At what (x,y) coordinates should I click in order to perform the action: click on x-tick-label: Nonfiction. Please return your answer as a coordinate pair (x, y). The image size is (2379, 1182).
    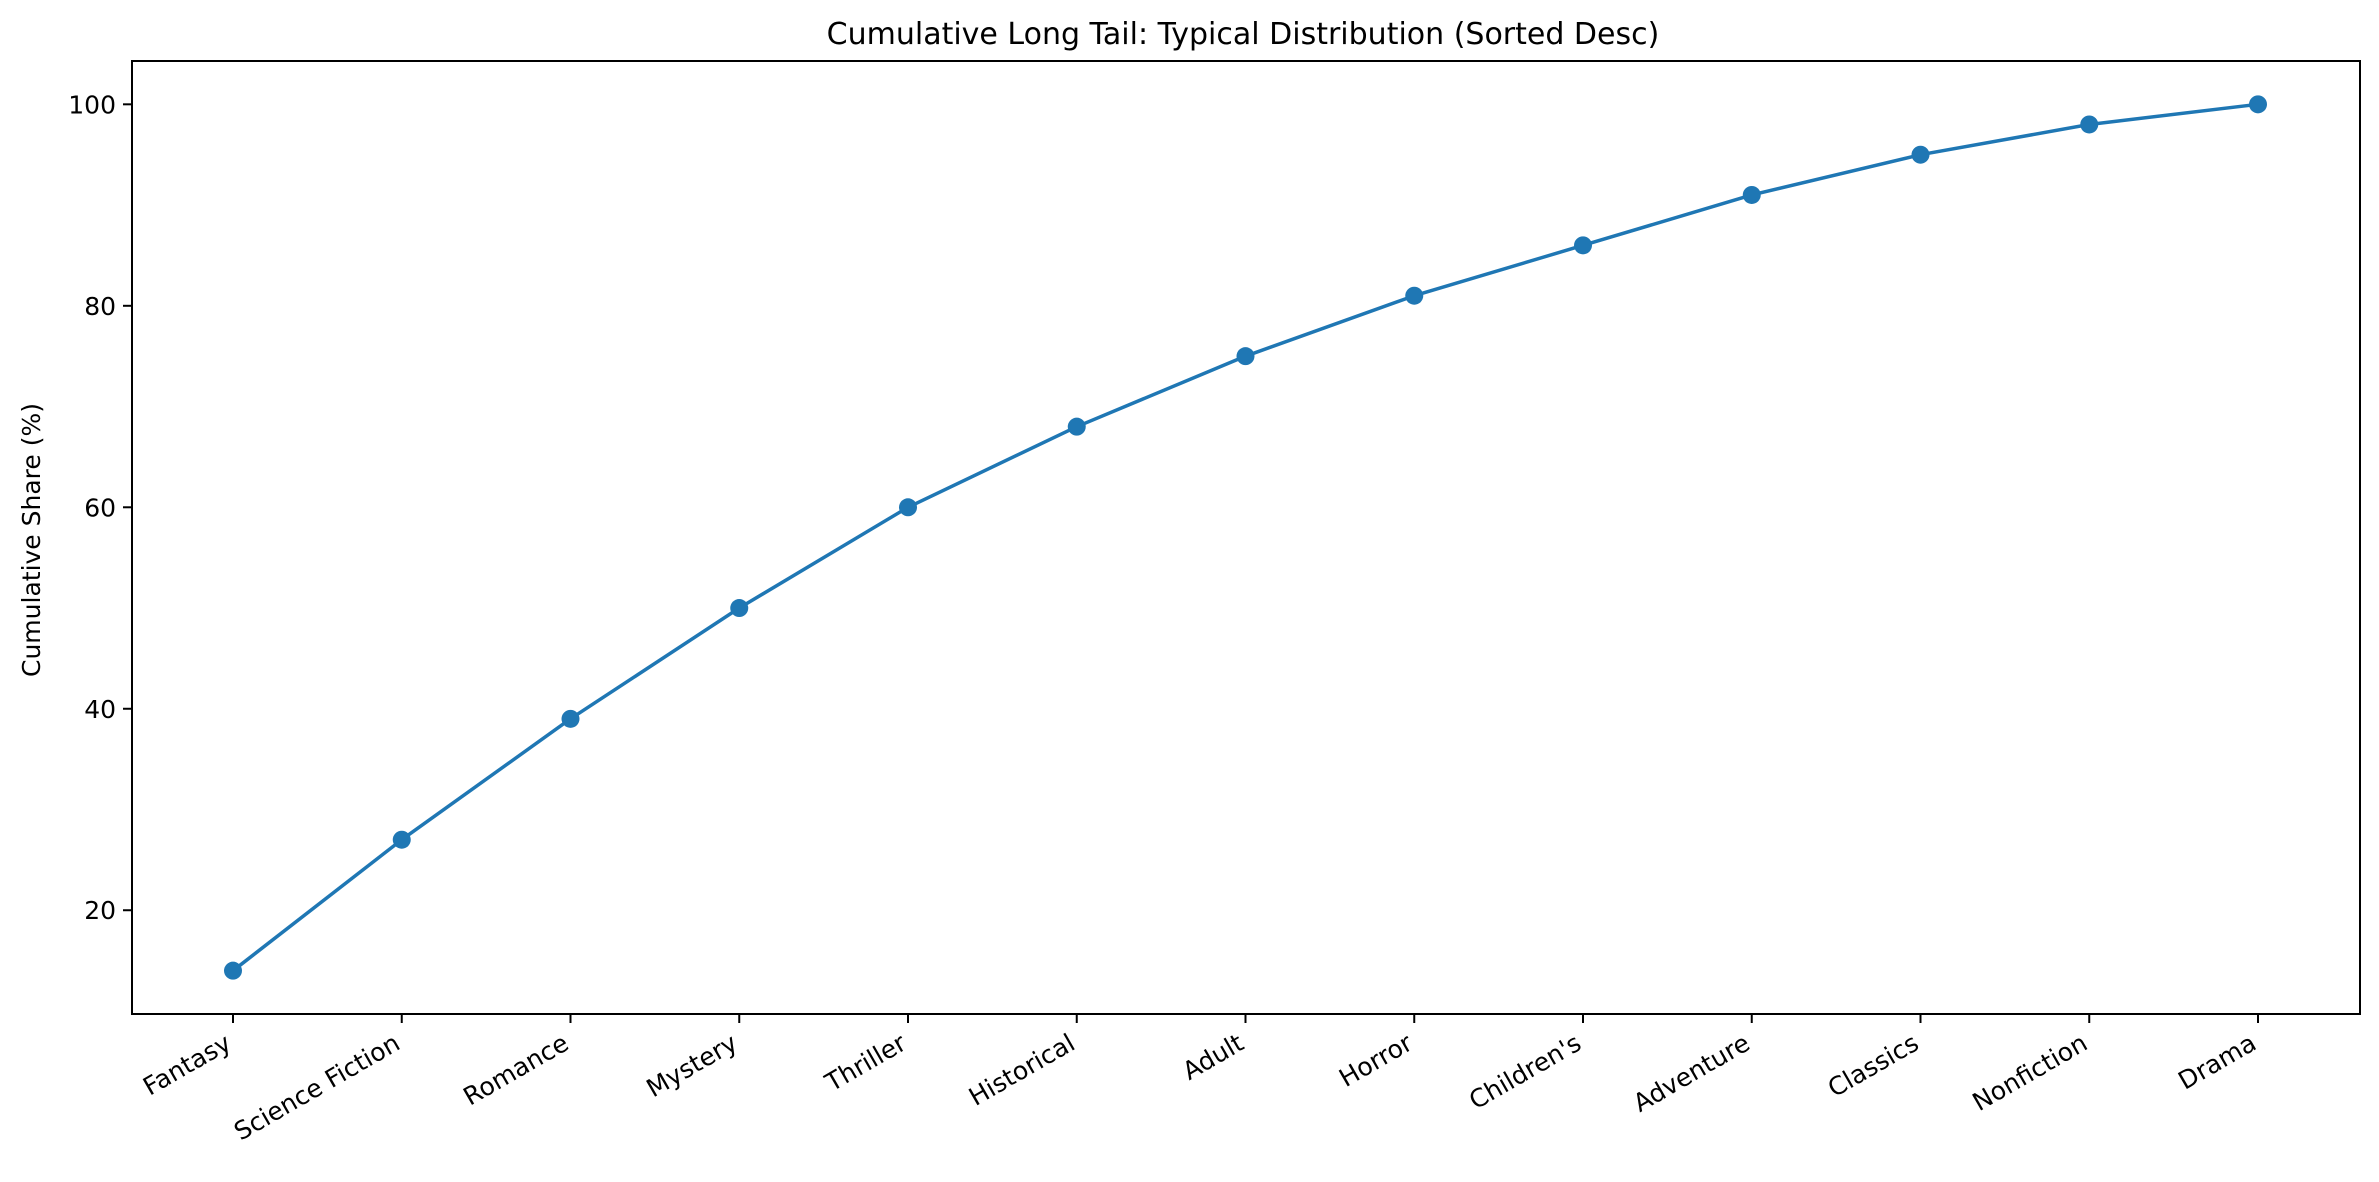
    Looking at the image, I should click on (2030, 1072).